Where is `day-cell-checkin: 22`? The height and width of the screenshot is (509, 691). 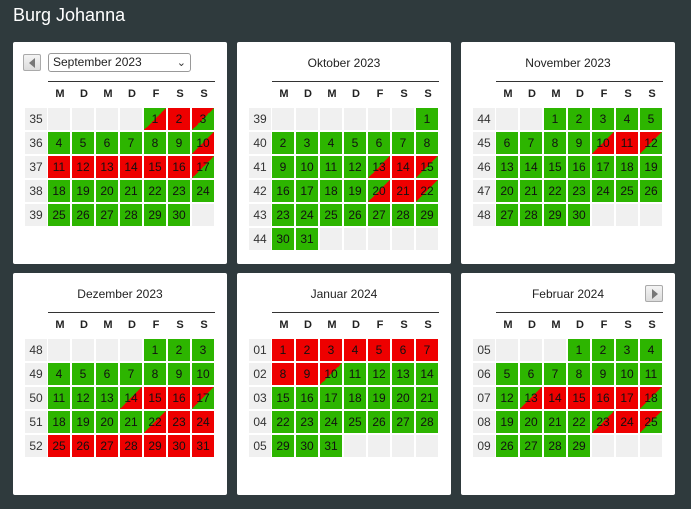
day-cell-checkin: 22 is located at coordinates (155, 422).